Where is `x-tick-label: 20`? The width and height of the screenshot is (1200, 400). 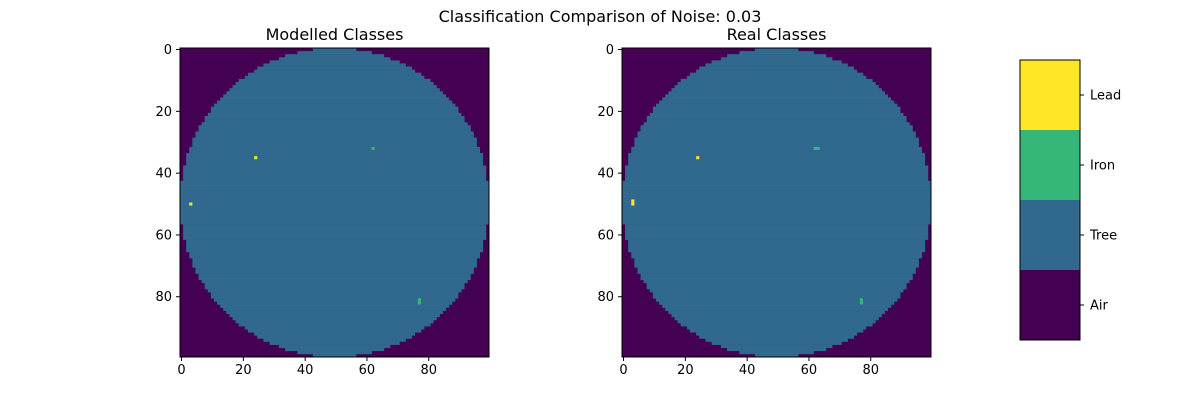 x-tick-label: 20 is located at coordinates (685, 370).